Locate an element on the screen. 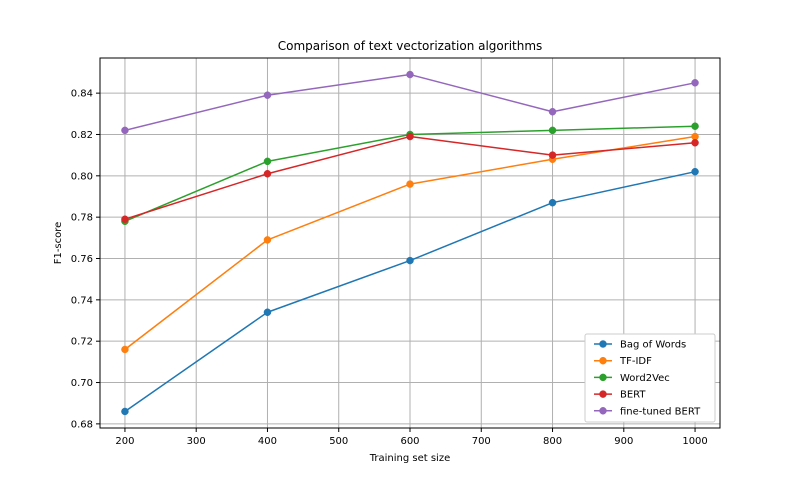 The width and height of the screenshot is (800, 480). x-tick-label: 400 is located at coordinates (267, 441).